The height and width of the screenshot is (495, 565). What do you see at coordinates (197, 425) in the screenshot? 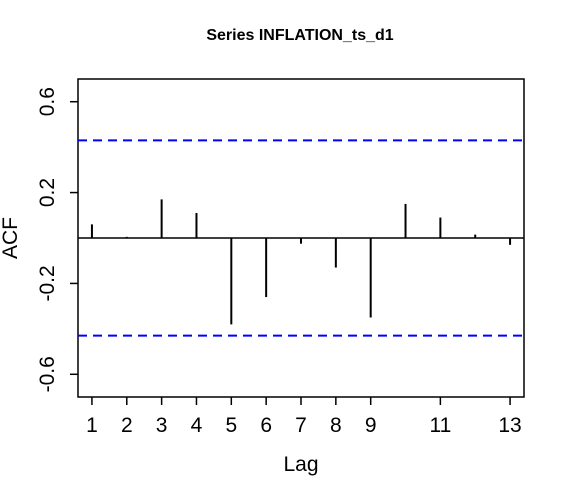
I see `x-tick-label: 4` at bounding box center [197, 425].